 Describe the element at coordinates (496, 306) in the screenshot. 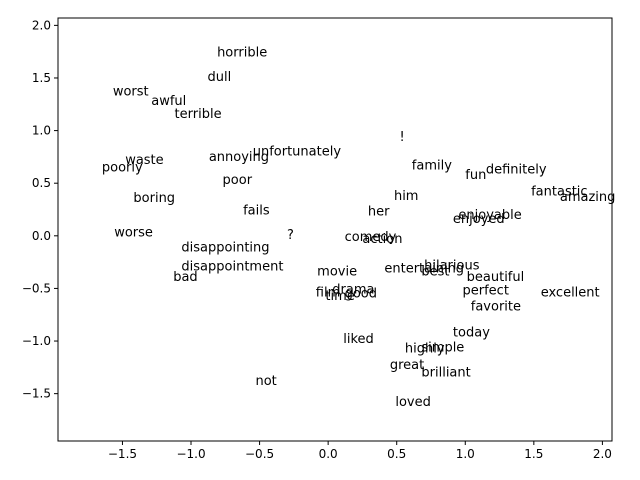

I see `word-label-favorite: favorite` at that location.